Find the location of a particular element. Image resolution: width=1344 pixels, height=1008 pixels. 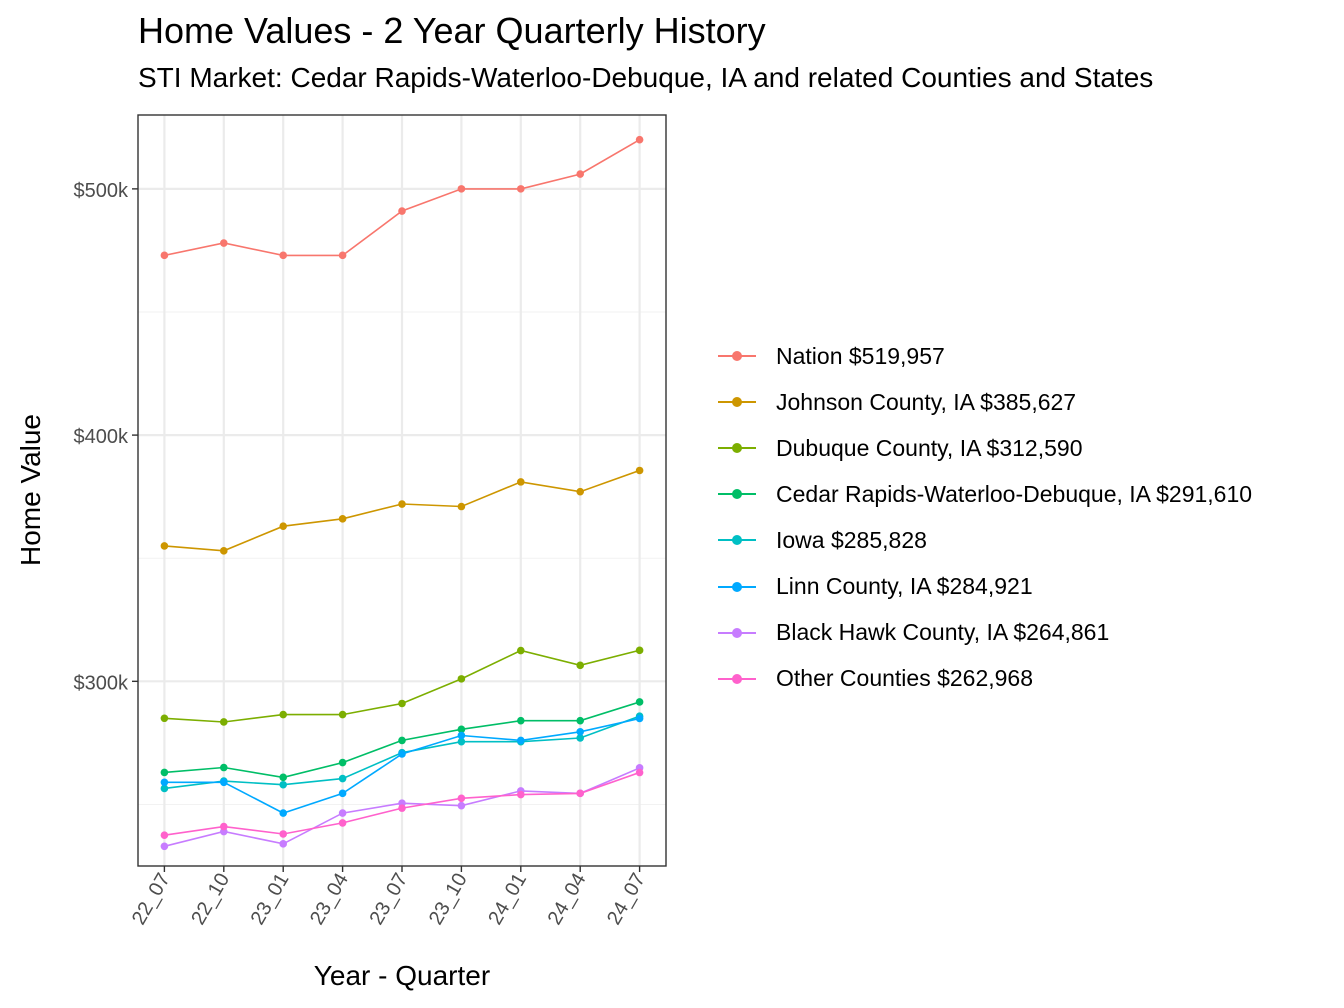

legend-label: Dubuque County, IA $312,590 is located at coordinates (929, 447).